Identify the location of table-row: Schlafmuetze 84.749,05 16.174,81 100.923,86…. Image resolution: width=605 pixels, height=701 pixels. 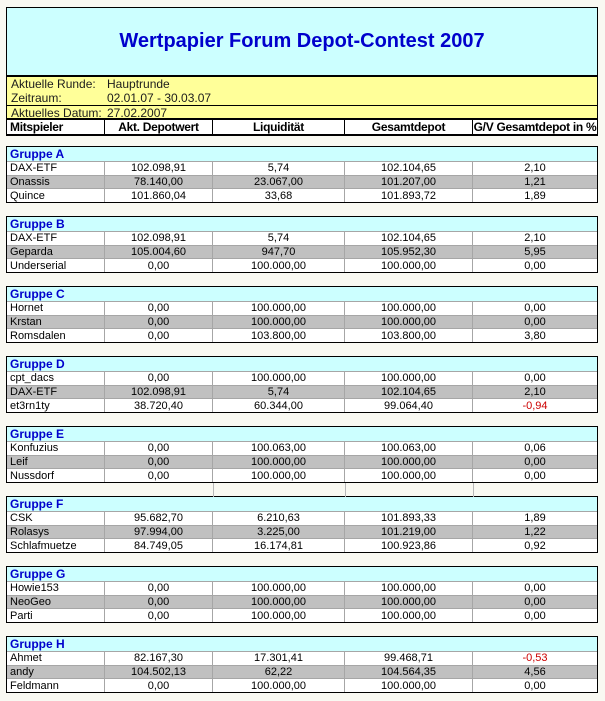
(302, 545).